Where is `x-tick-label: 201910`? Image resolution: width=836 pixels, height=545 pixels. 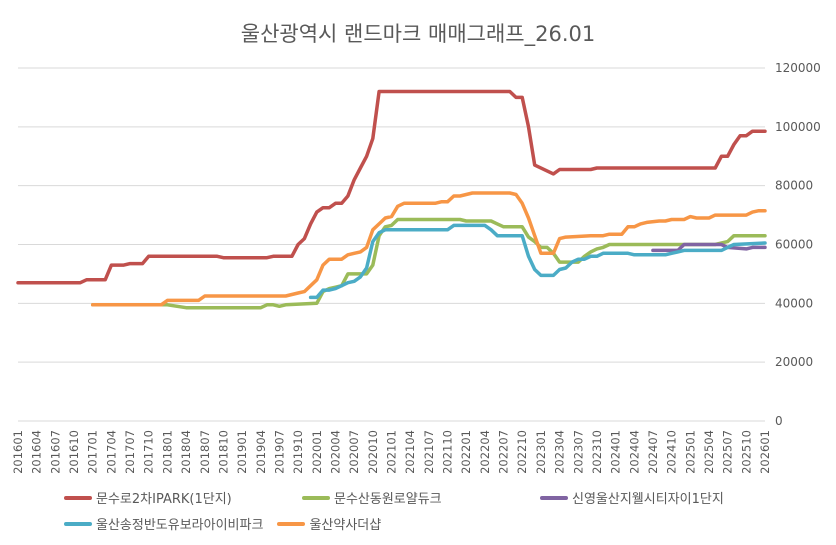 x-tick-label: 201910 is located at coordinates (298, 452).